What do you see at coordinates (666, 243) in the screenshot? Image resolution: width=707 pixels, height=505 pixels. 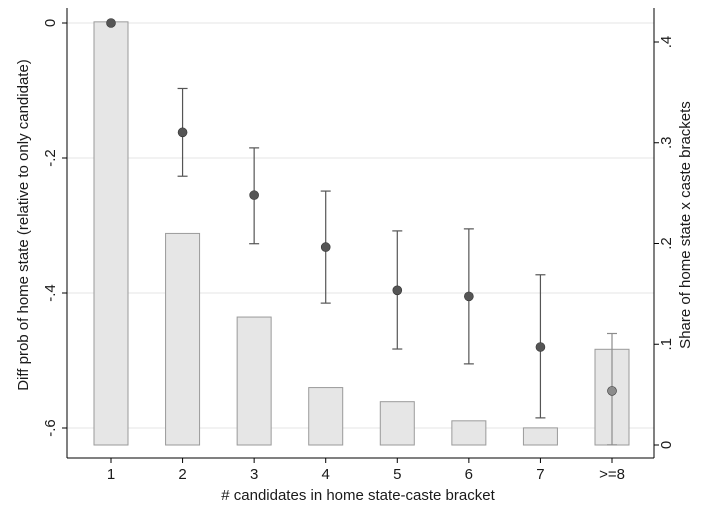 I see `right-tick-label-2: .2` at bounding box center [666, 243].